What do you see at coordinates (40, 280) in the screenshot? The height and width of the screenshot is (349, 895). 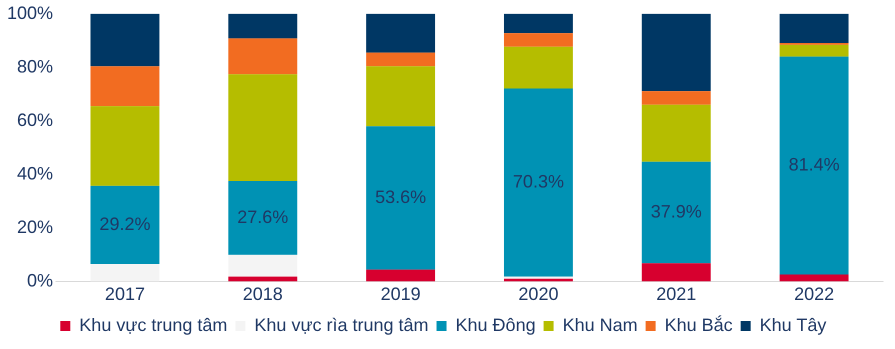 I see `y-tick-label: 0%` at bounding box center [40, 280].